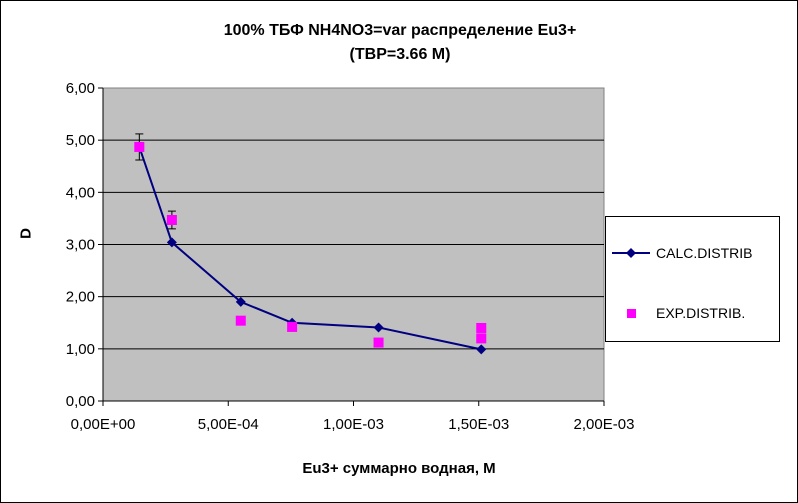  What do you see at coordinates (704, 253) in the screenshot?
I see `legend-calc-label: CALC.DISTRIB` at bounding box center [704, 253].